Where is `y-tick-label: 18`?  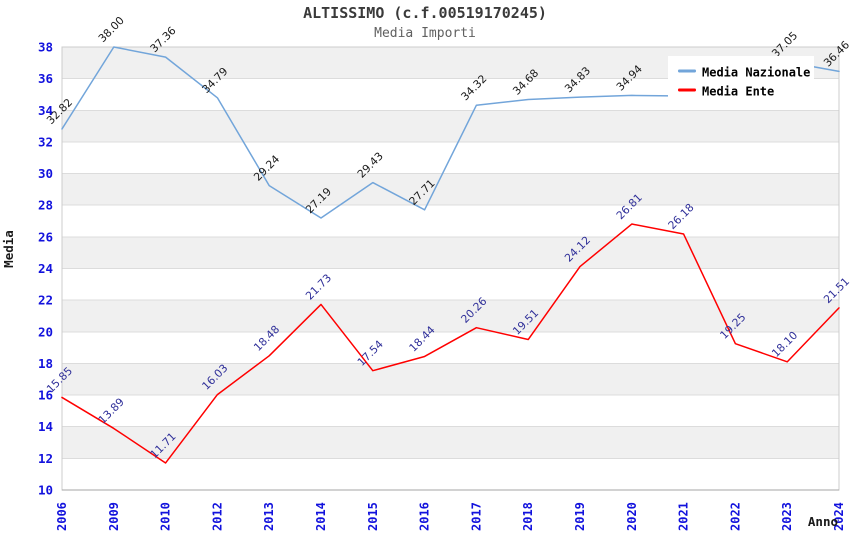
y-tick-label: 18 is located at coordinates (45, 363).